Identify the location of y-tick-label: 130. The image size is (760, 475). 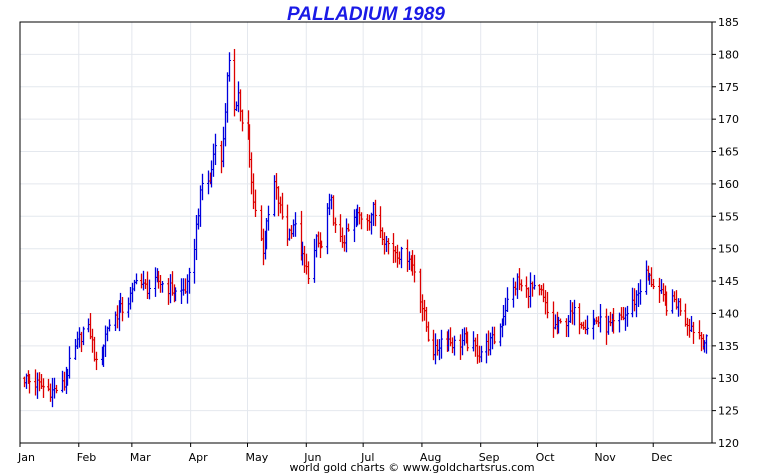
(728, 378).